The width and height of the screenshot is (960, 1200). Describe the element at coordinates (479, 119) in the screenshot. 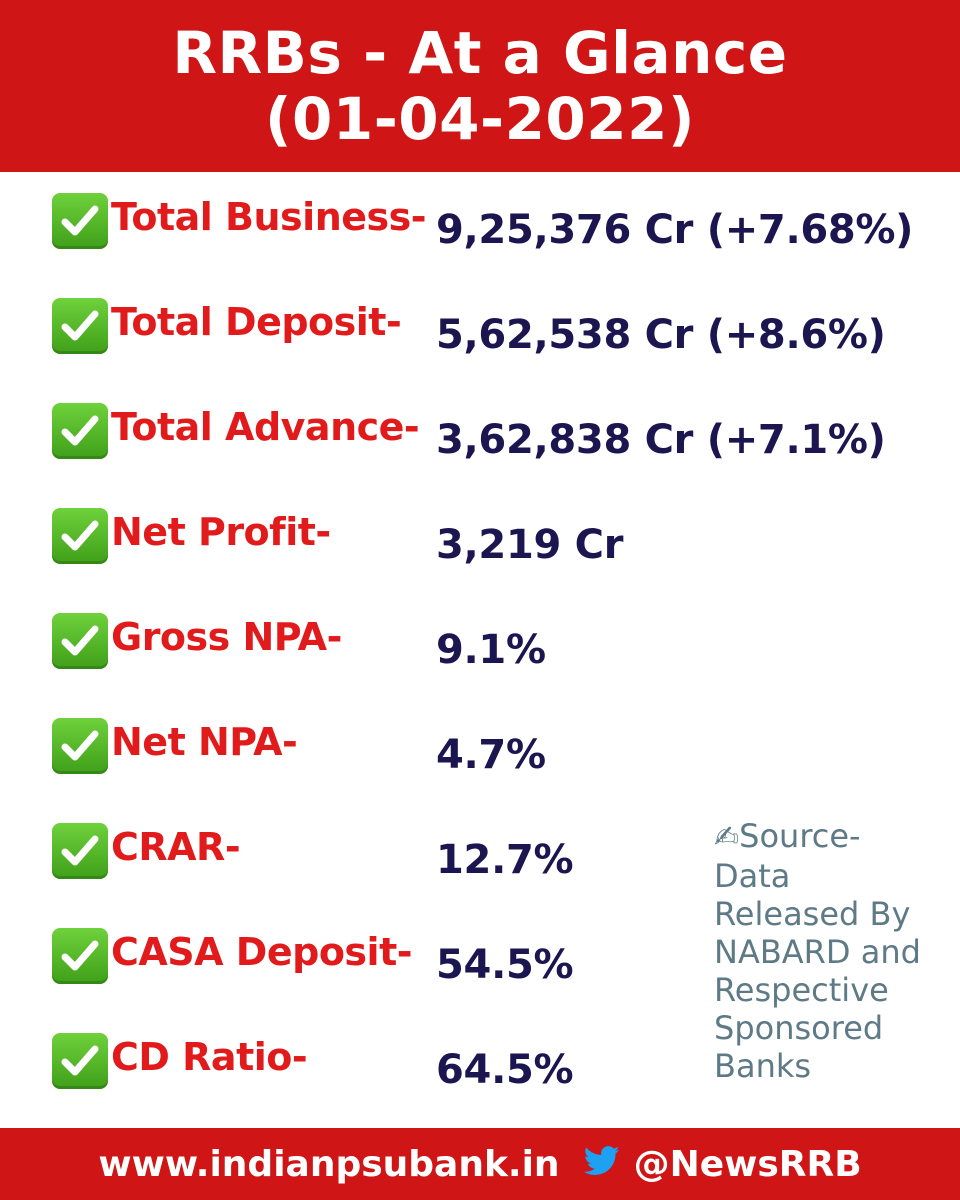

I see `page-date: (01-04-2022)` at that location.